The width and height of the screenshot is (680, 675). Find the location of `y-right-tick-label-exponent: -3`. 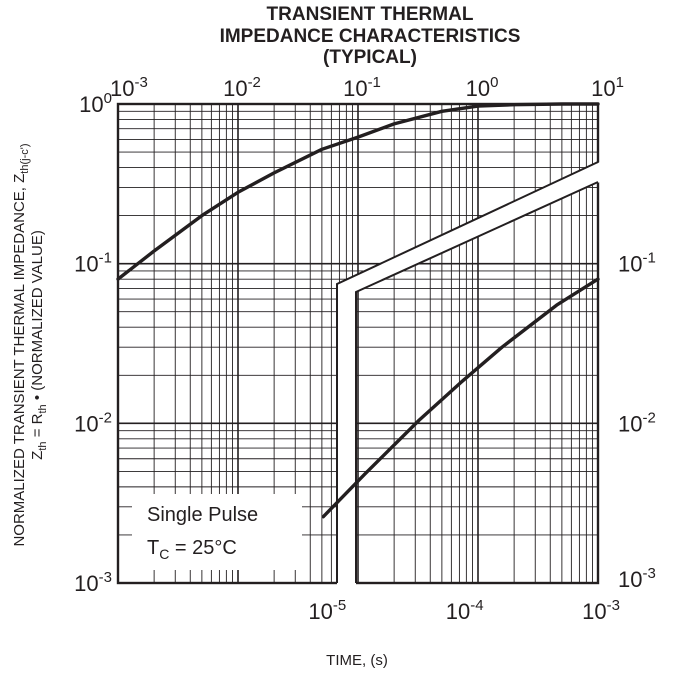

y-right-tick-label-exponent: -3 is located at coordinates (648, 573).